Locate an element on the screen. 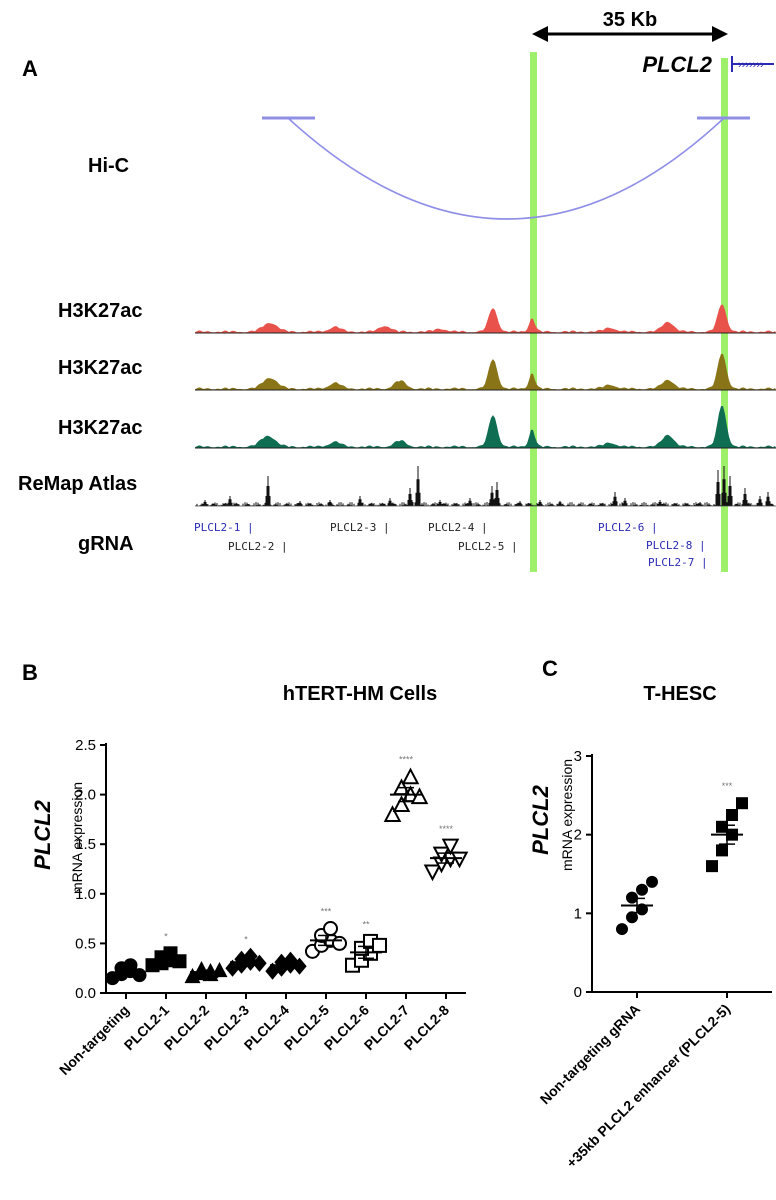 The image size is (776, 1200). panel-a-label: A is located at coordinates (30, 68).